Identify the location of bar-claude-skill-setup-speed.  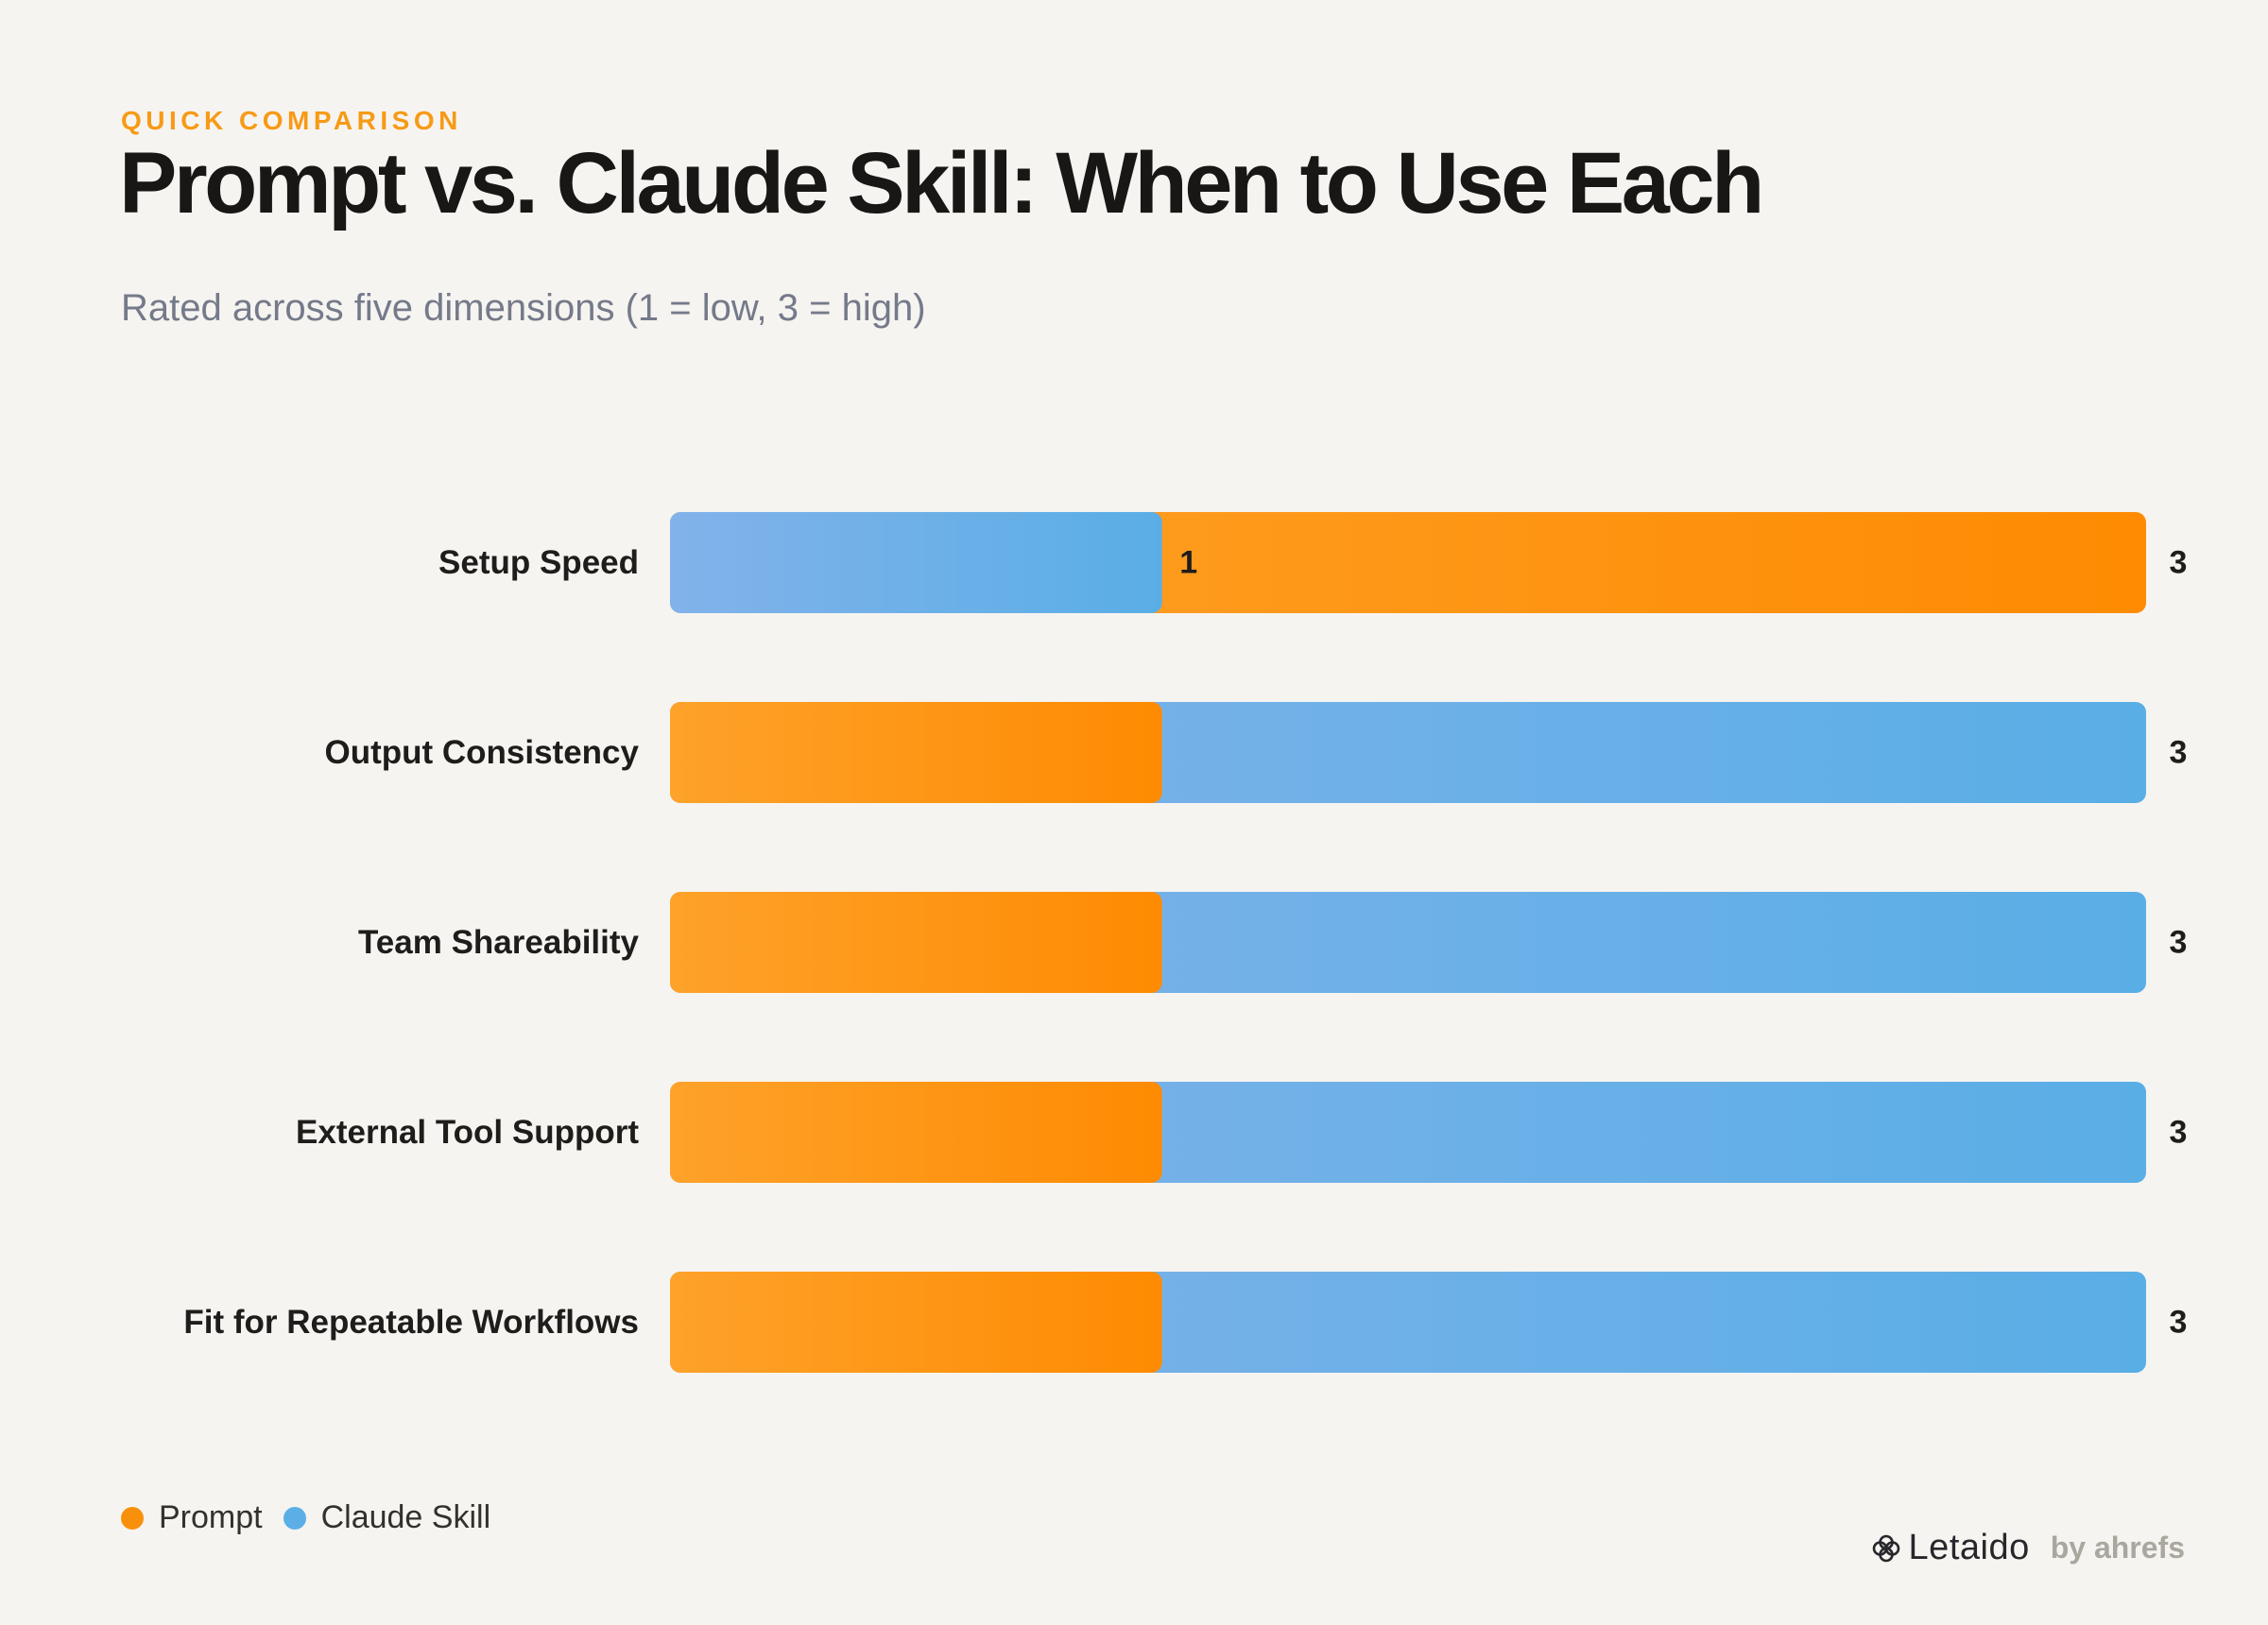
(916, 563).